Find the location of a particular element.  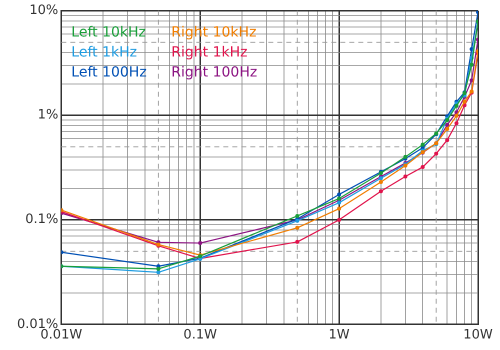

y-tick-label: 0.1% is located at coordinates (41, 220).